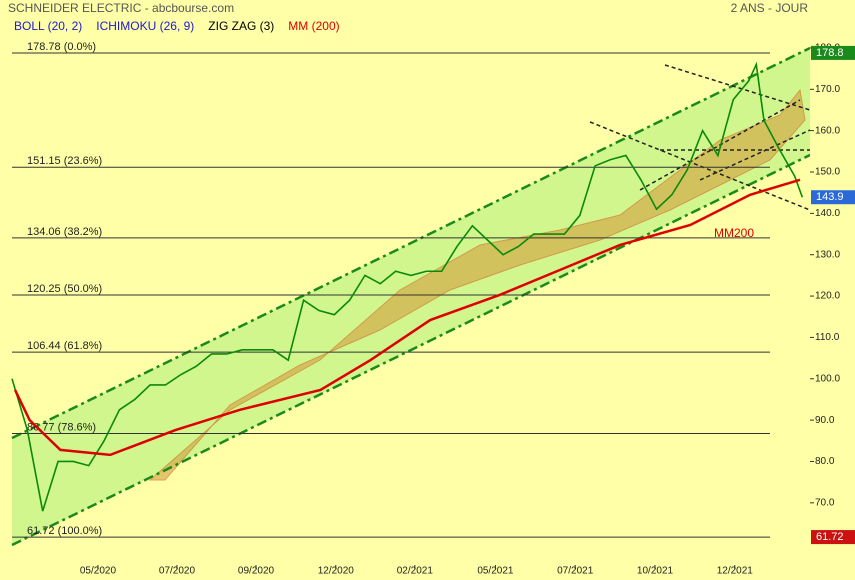 This screenshot has height=580, width=855. Describe the element at coordinates (827, 296) in the screenshot. I see `y-tick-label: 120.0` at that location.